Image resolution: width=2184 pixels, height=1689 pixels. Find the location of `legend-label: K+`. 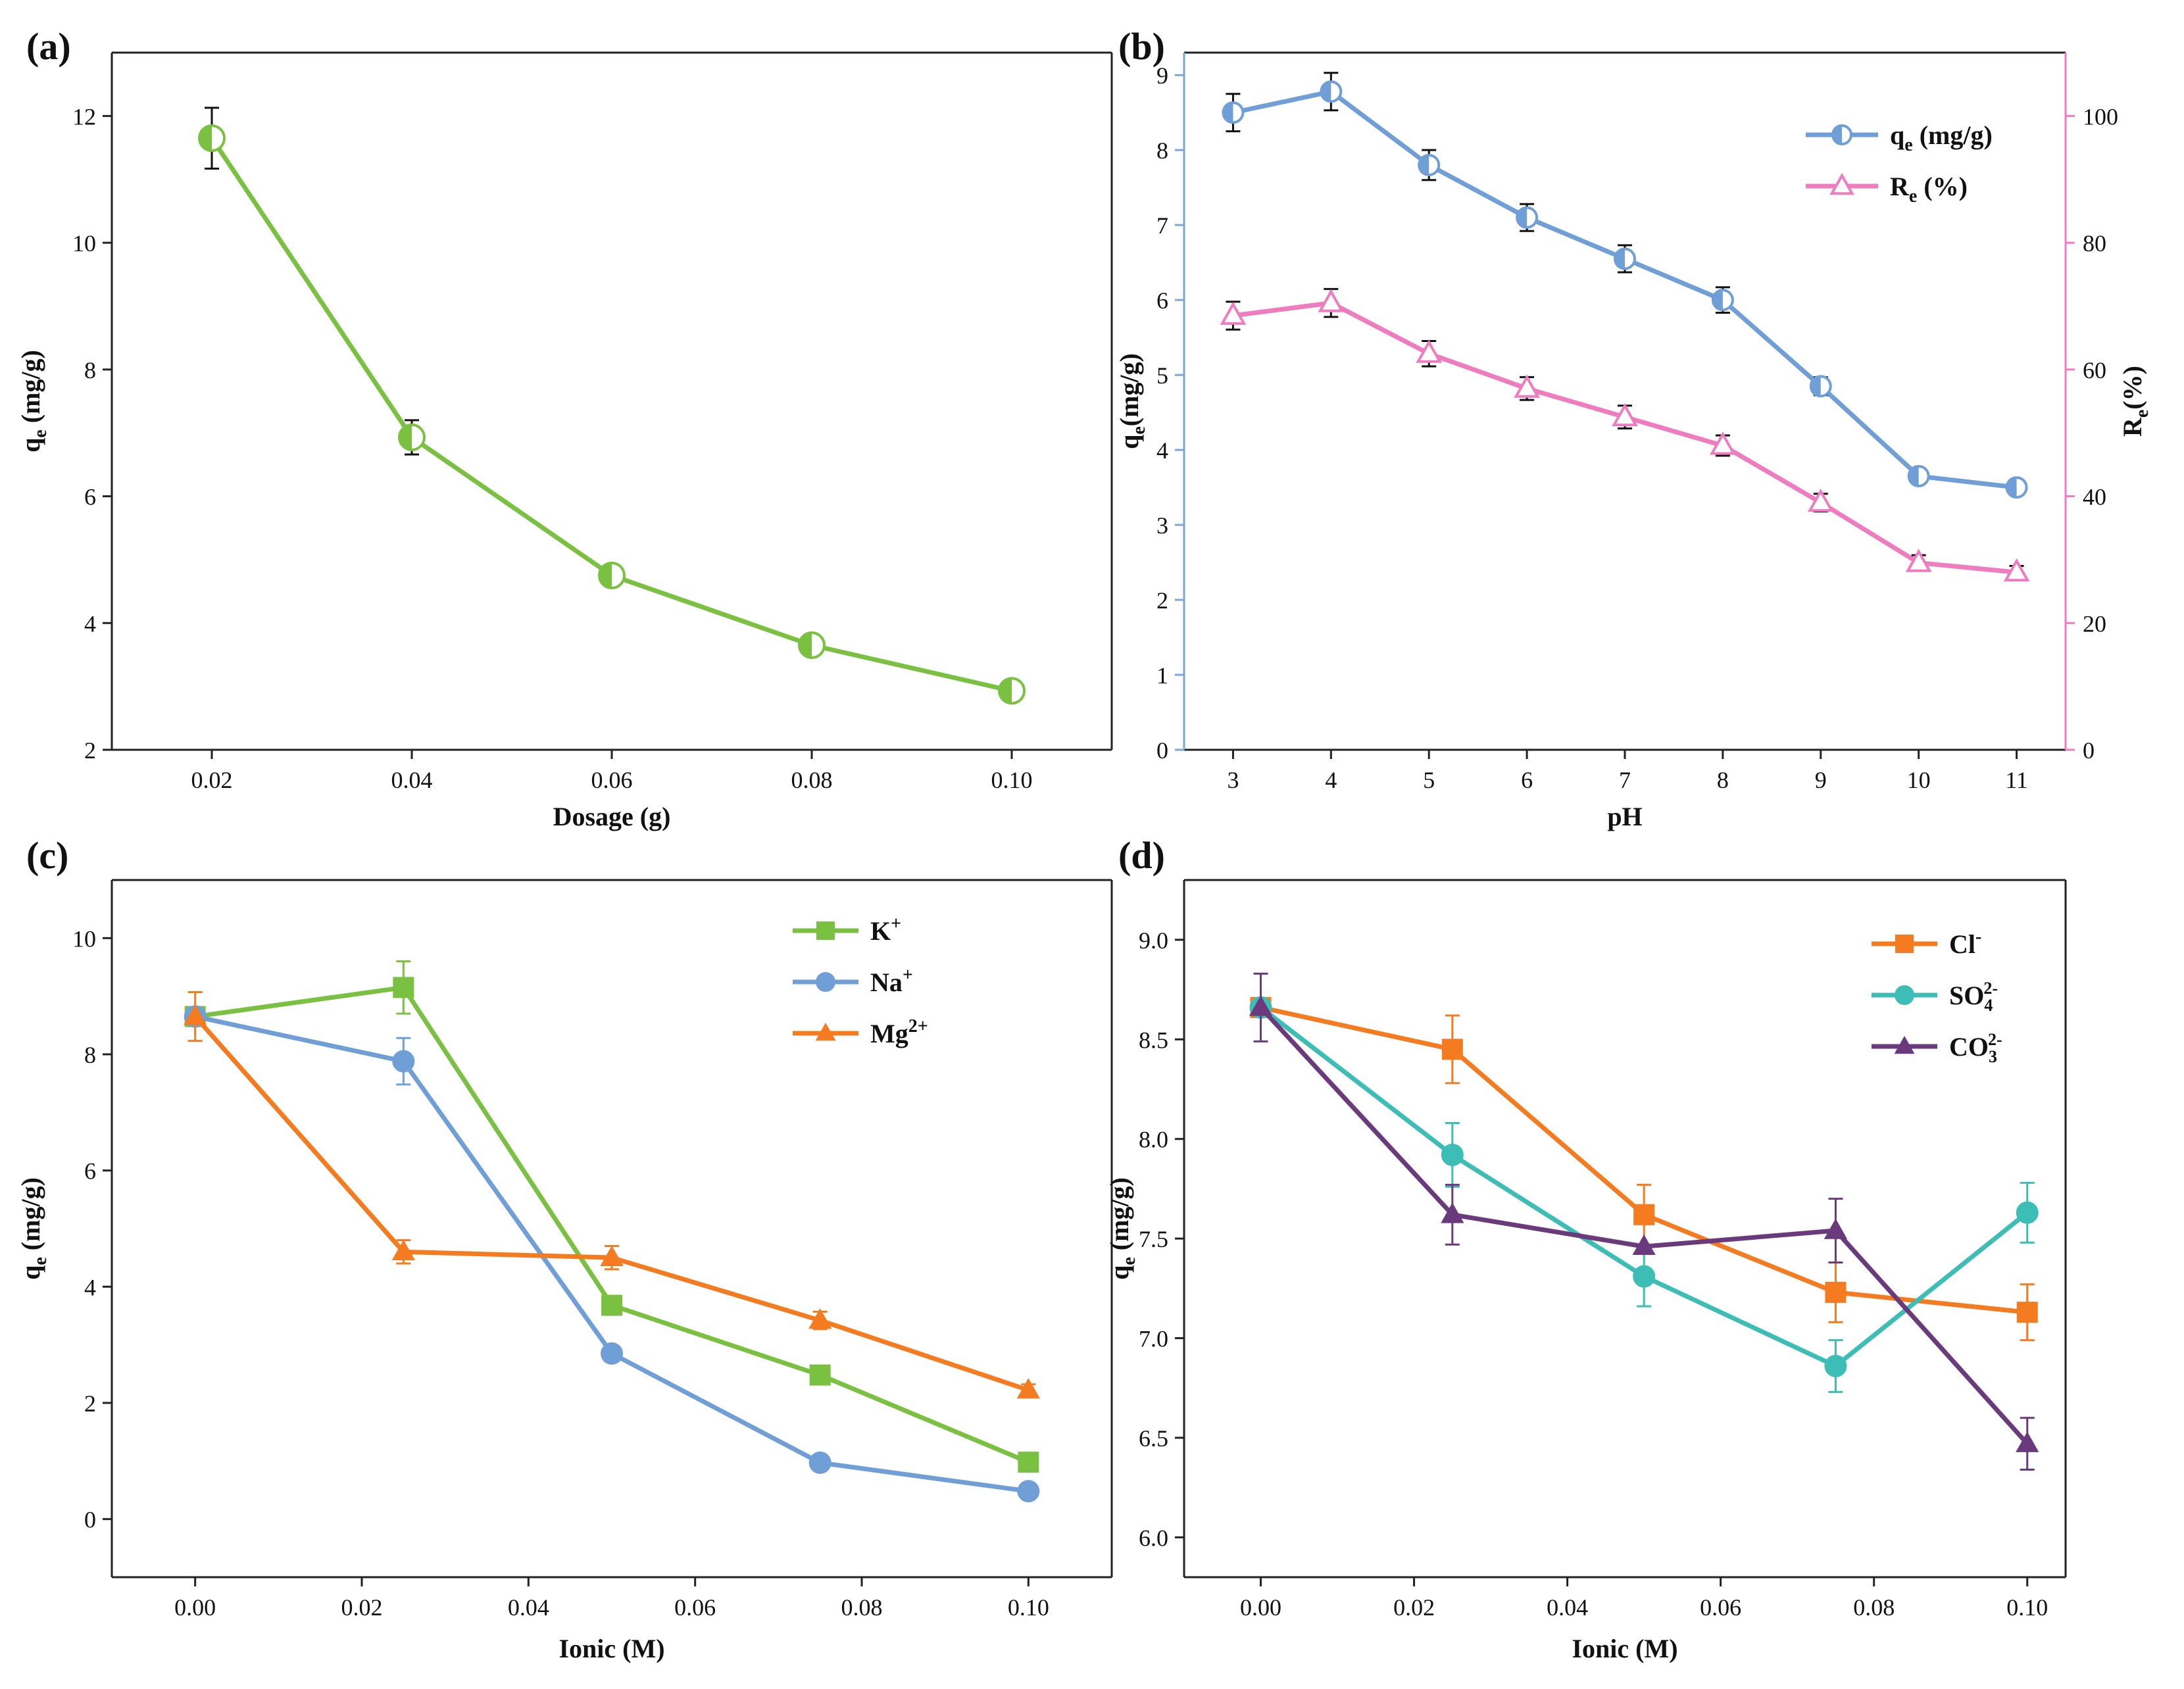

legend-label: K+ is located at coordinates (885, 930).